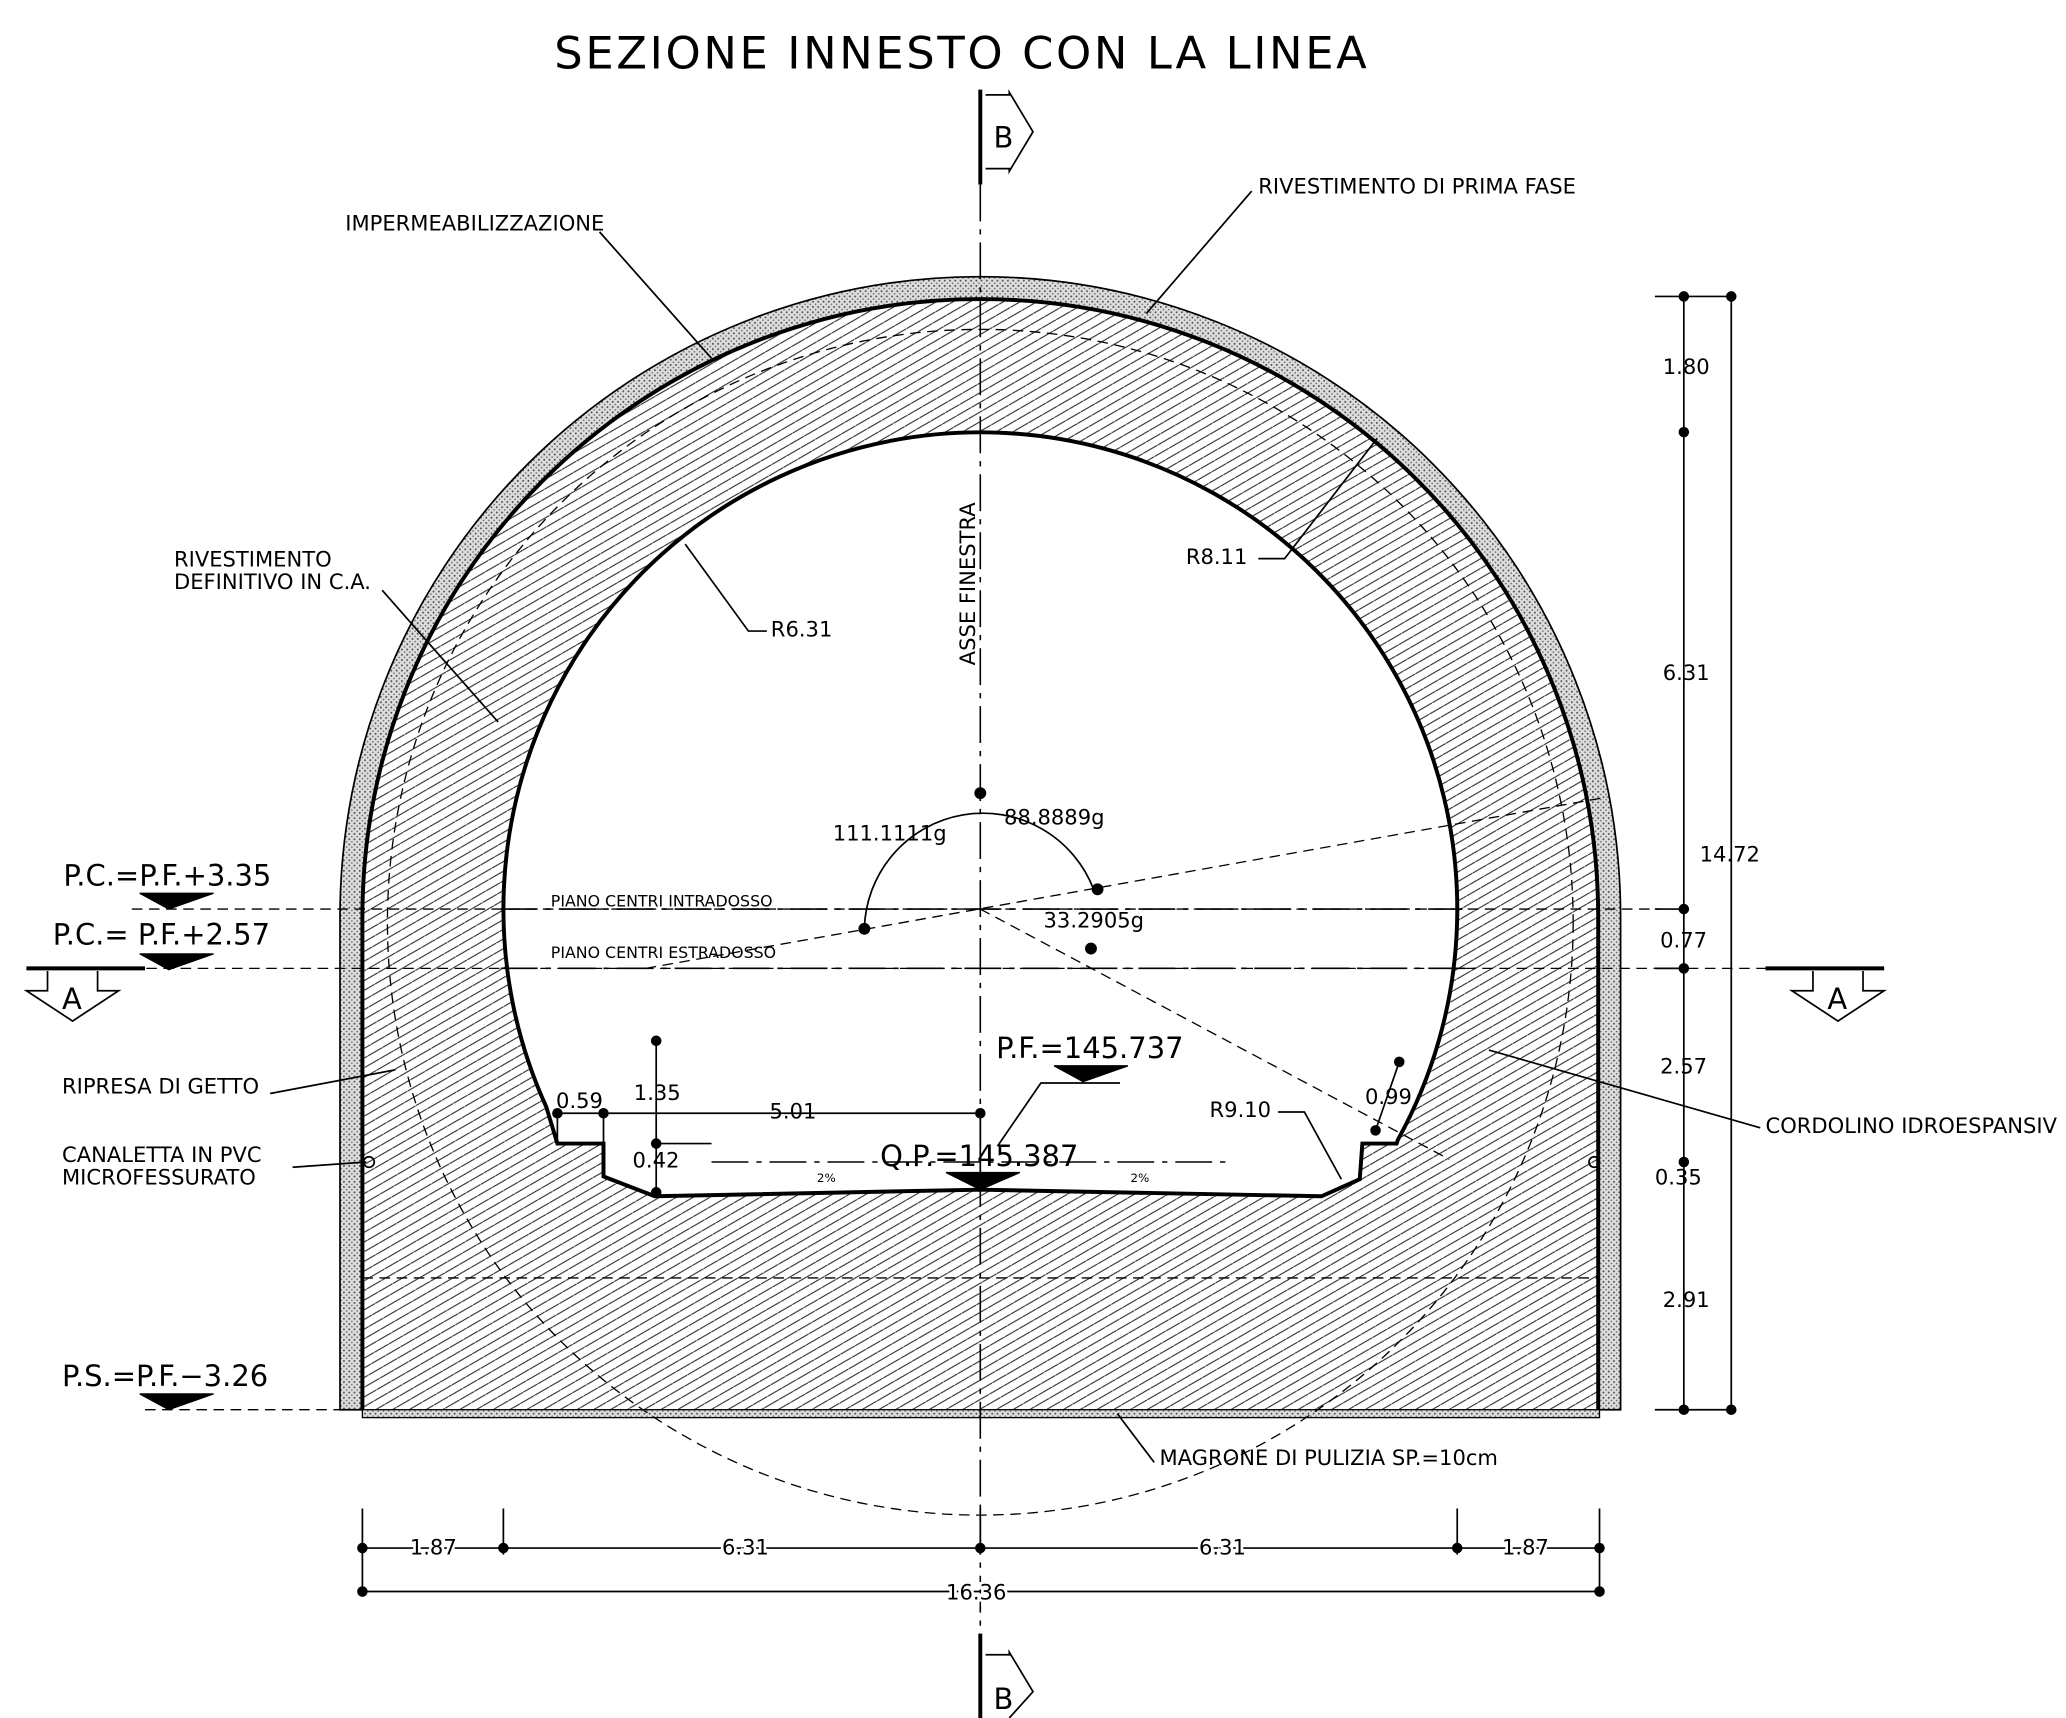  What do you see at coordinates (1217, 556) in the screenshot?
I see `radius: R8.11` at bounding box center [1217, 556].